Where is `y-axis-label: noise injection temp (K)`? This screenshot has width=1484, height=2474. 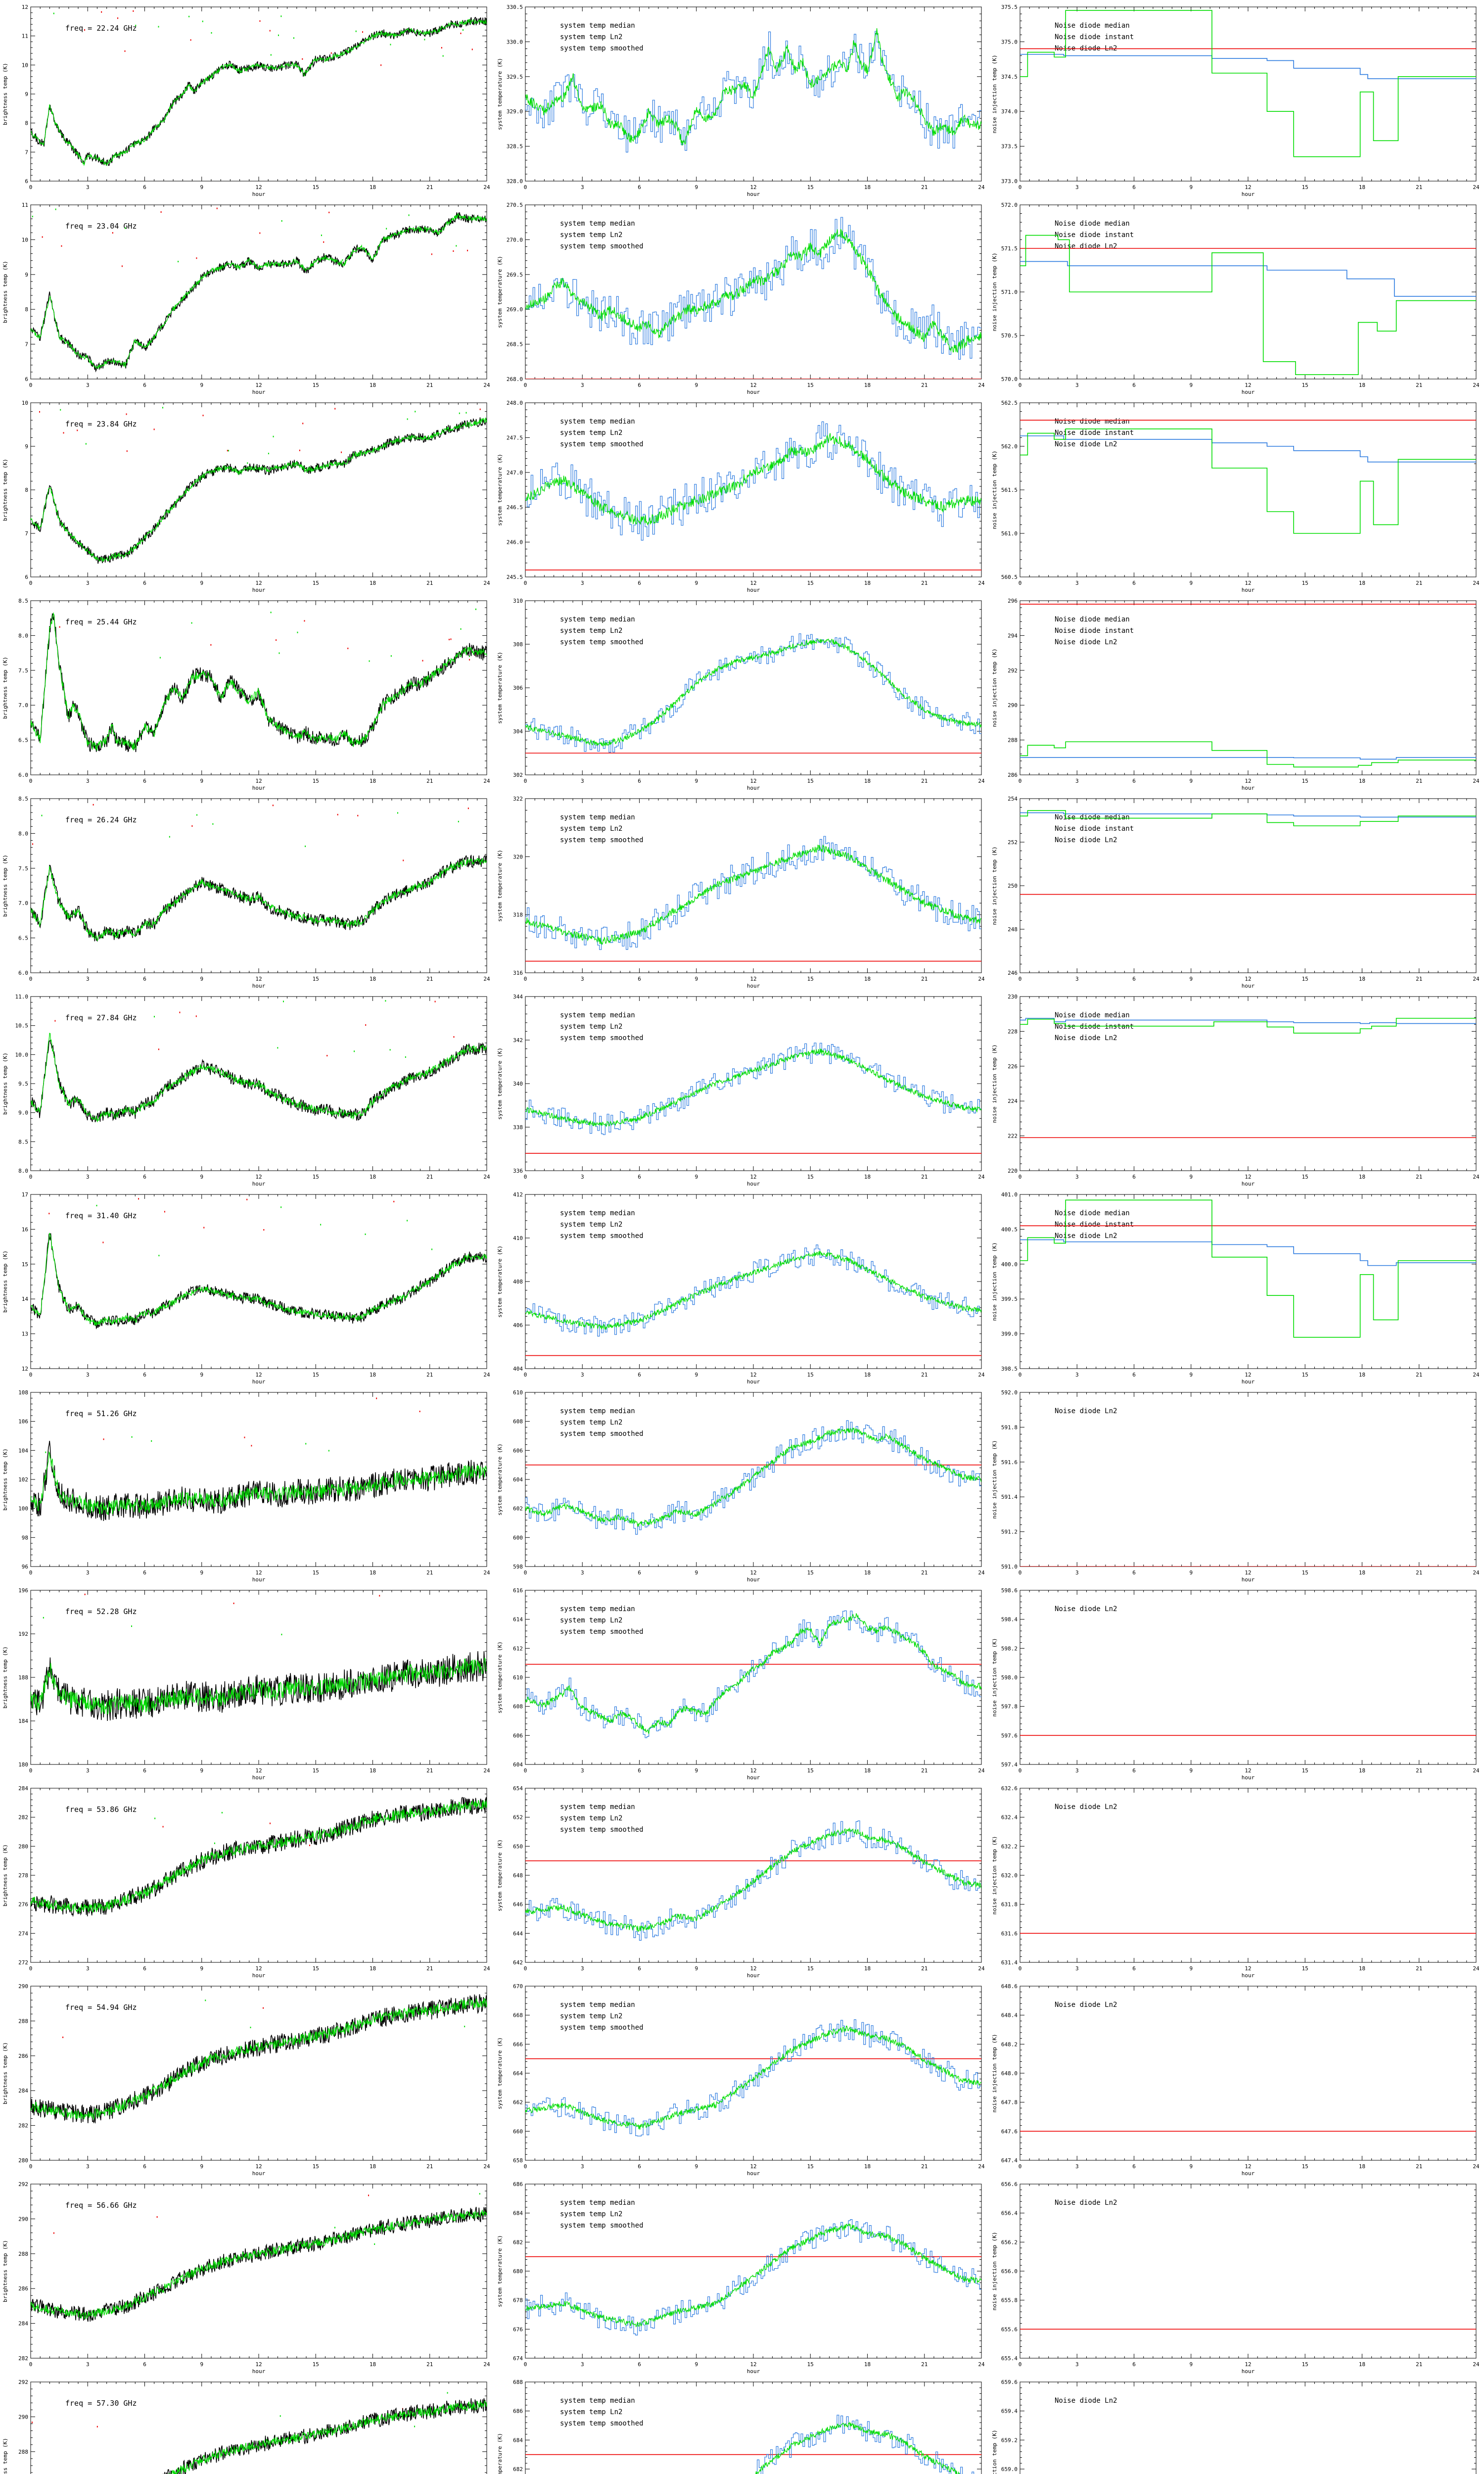
y-axis-label: noise injection temp (K) is located at coordinates (994, 95).